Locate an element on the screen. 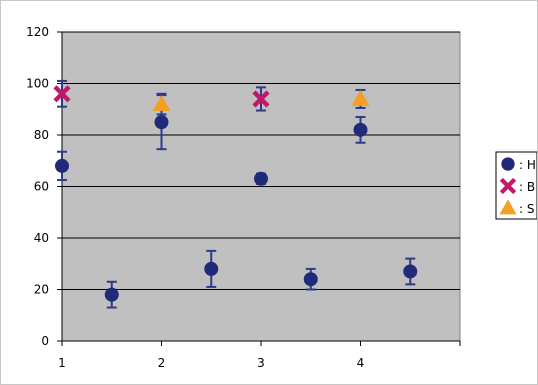 The width and height of the screenshot is (538, 385). y-tick-label: 60 is located at coordinates (41, 187).